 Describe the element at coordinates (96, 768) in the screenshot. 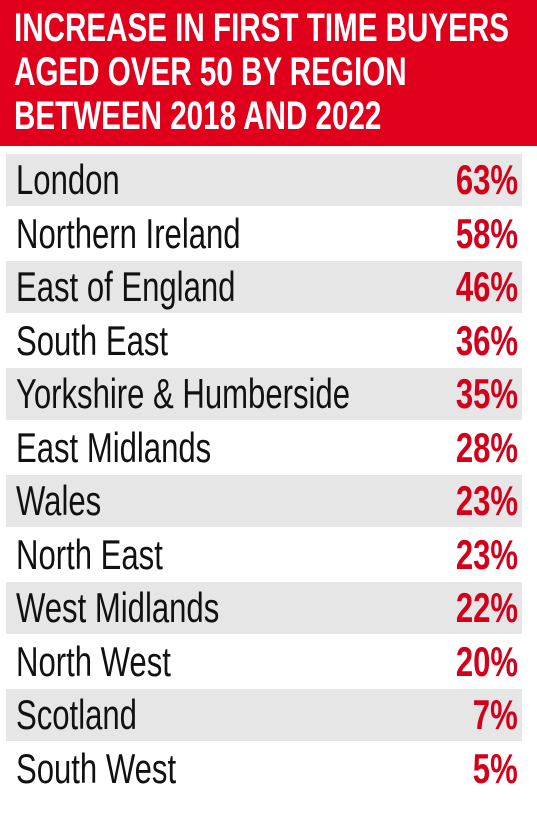

I see `region-name: South West` at that location.